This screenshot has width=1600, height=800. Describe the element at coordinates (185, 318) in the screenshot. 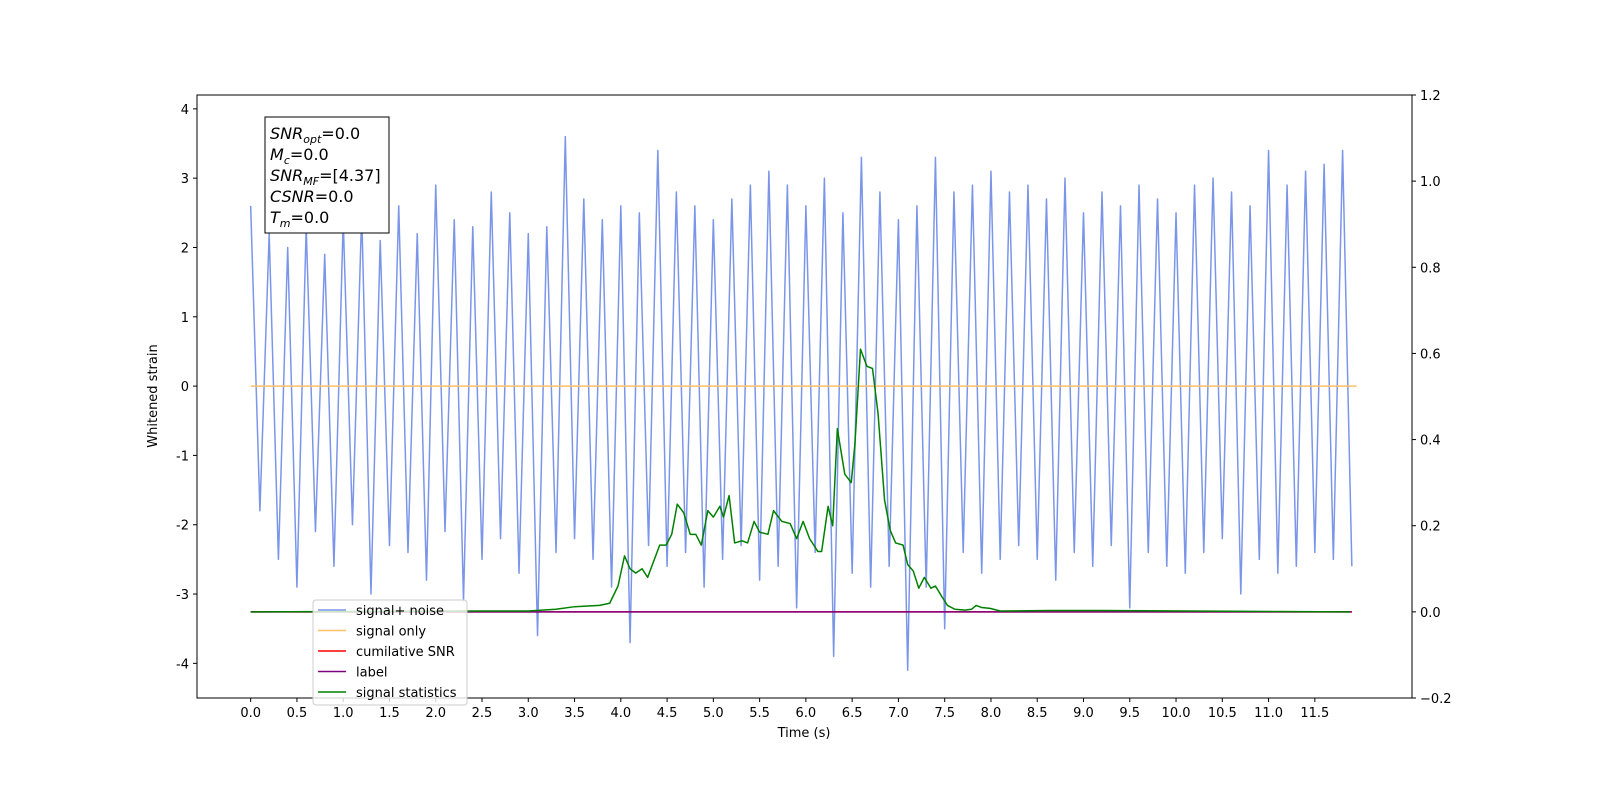

I see `y-tick-label: 1` at that location.